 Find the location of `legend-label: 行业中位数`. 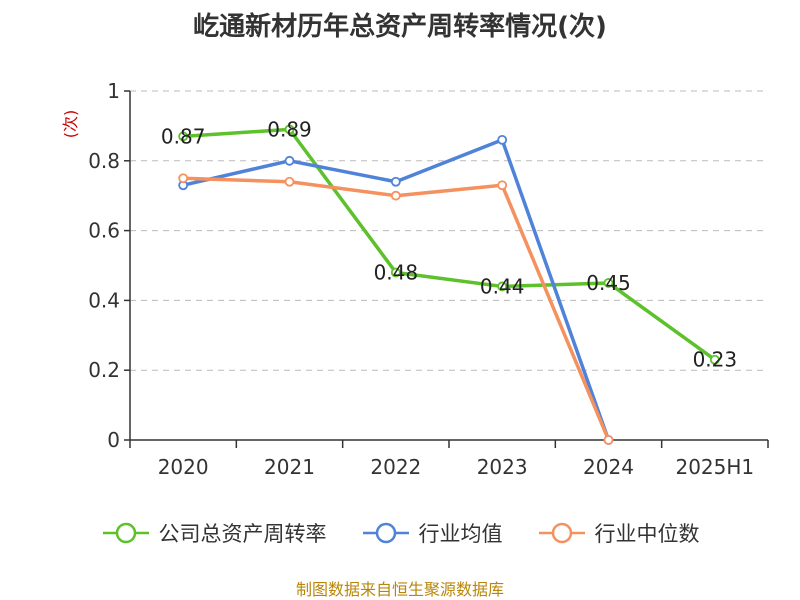

legend-label: 行业中位数 is located at coordinates (647, 534).